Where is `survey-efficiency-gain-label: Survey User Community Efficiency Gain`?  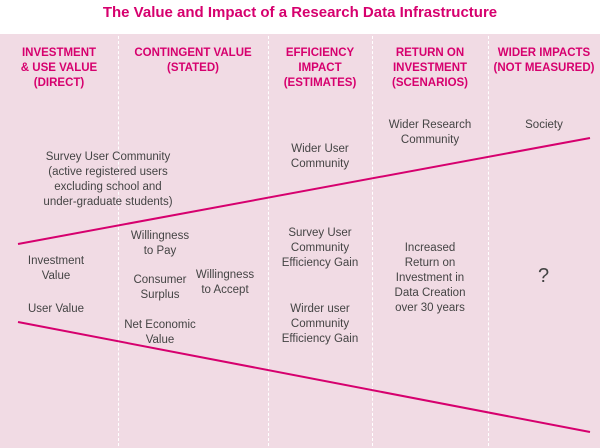
survey-efficiency-gain-label: Survey User Community Efficiency Gain is located at coordinates (320, 248).